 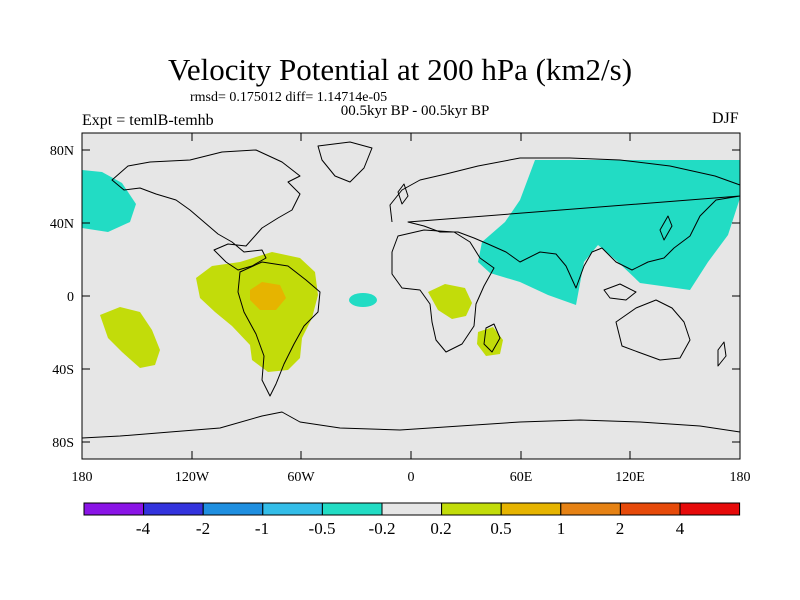 What do you see at coordinates (62, 151) in the screenshot?
I see `lat-label: 80N` at bounding box center [62, 151].